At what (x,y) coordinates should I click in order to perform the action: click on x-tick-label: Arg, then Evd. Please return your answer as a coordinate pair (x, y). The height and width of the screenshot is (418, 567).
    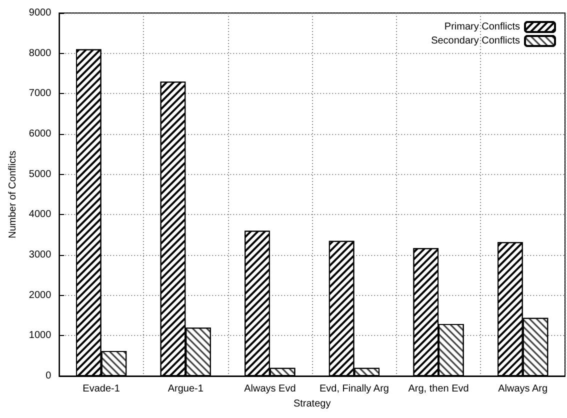
    Looking at the image, I should click on (438, 389).